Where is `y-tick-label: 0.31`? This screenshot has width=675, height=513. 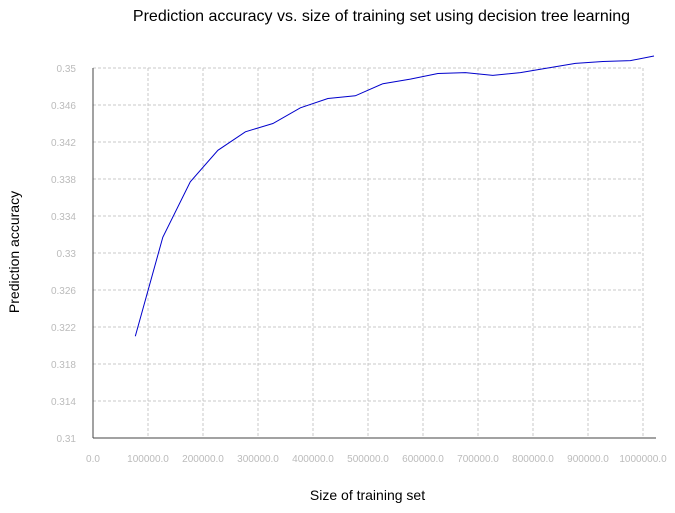 y-tick-label: 0.31 is located at coordinates (67, 439).